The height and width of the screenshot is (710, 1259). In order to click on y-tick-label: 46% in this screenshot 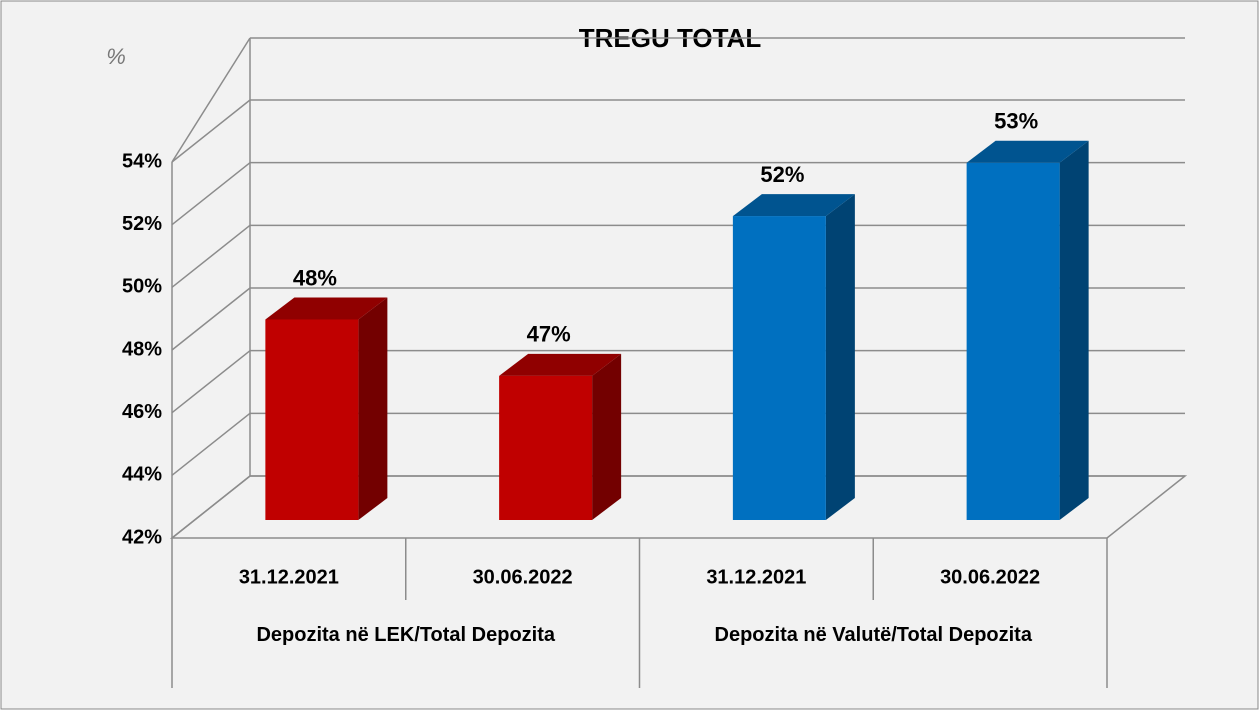, I will do `click(142, 412)`.